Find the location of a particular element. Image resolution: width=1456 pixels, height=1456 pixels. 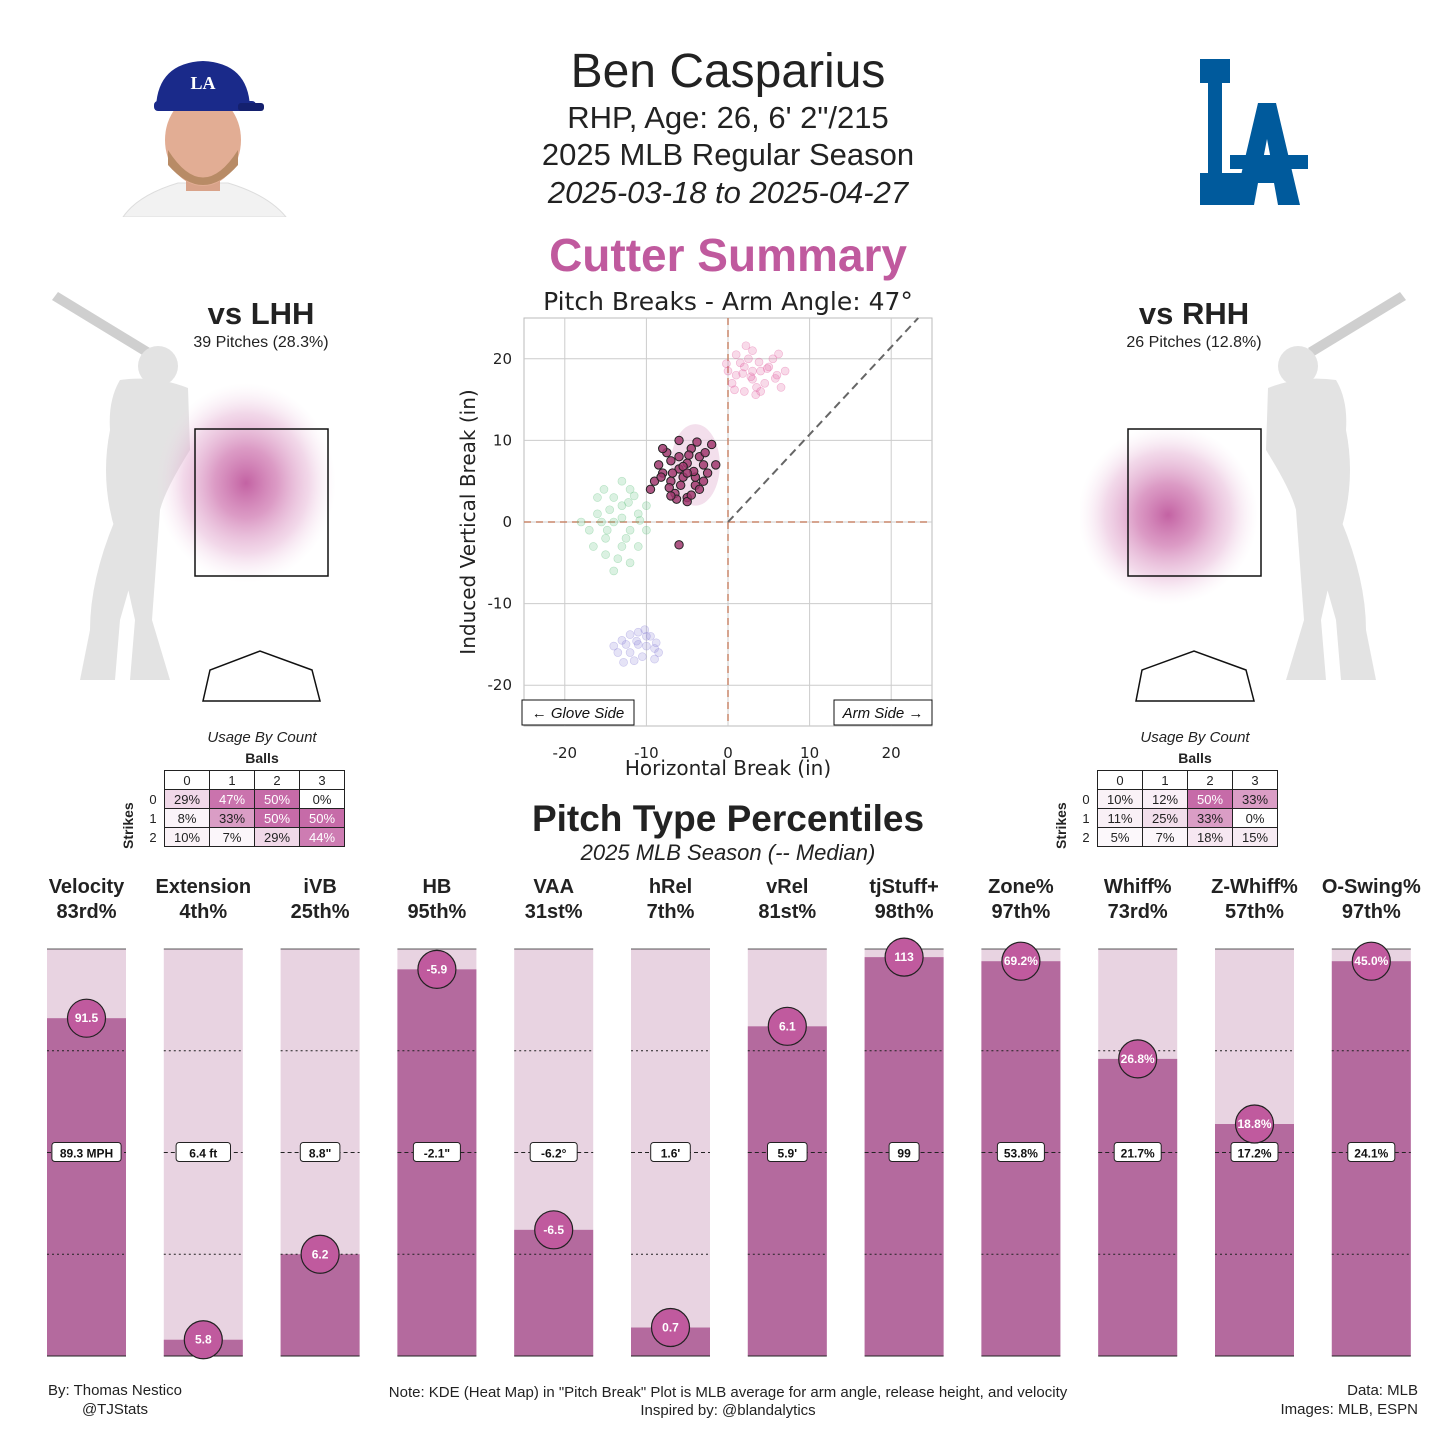

break-x-tick-label: -10 is located at coordinates (646, 753).